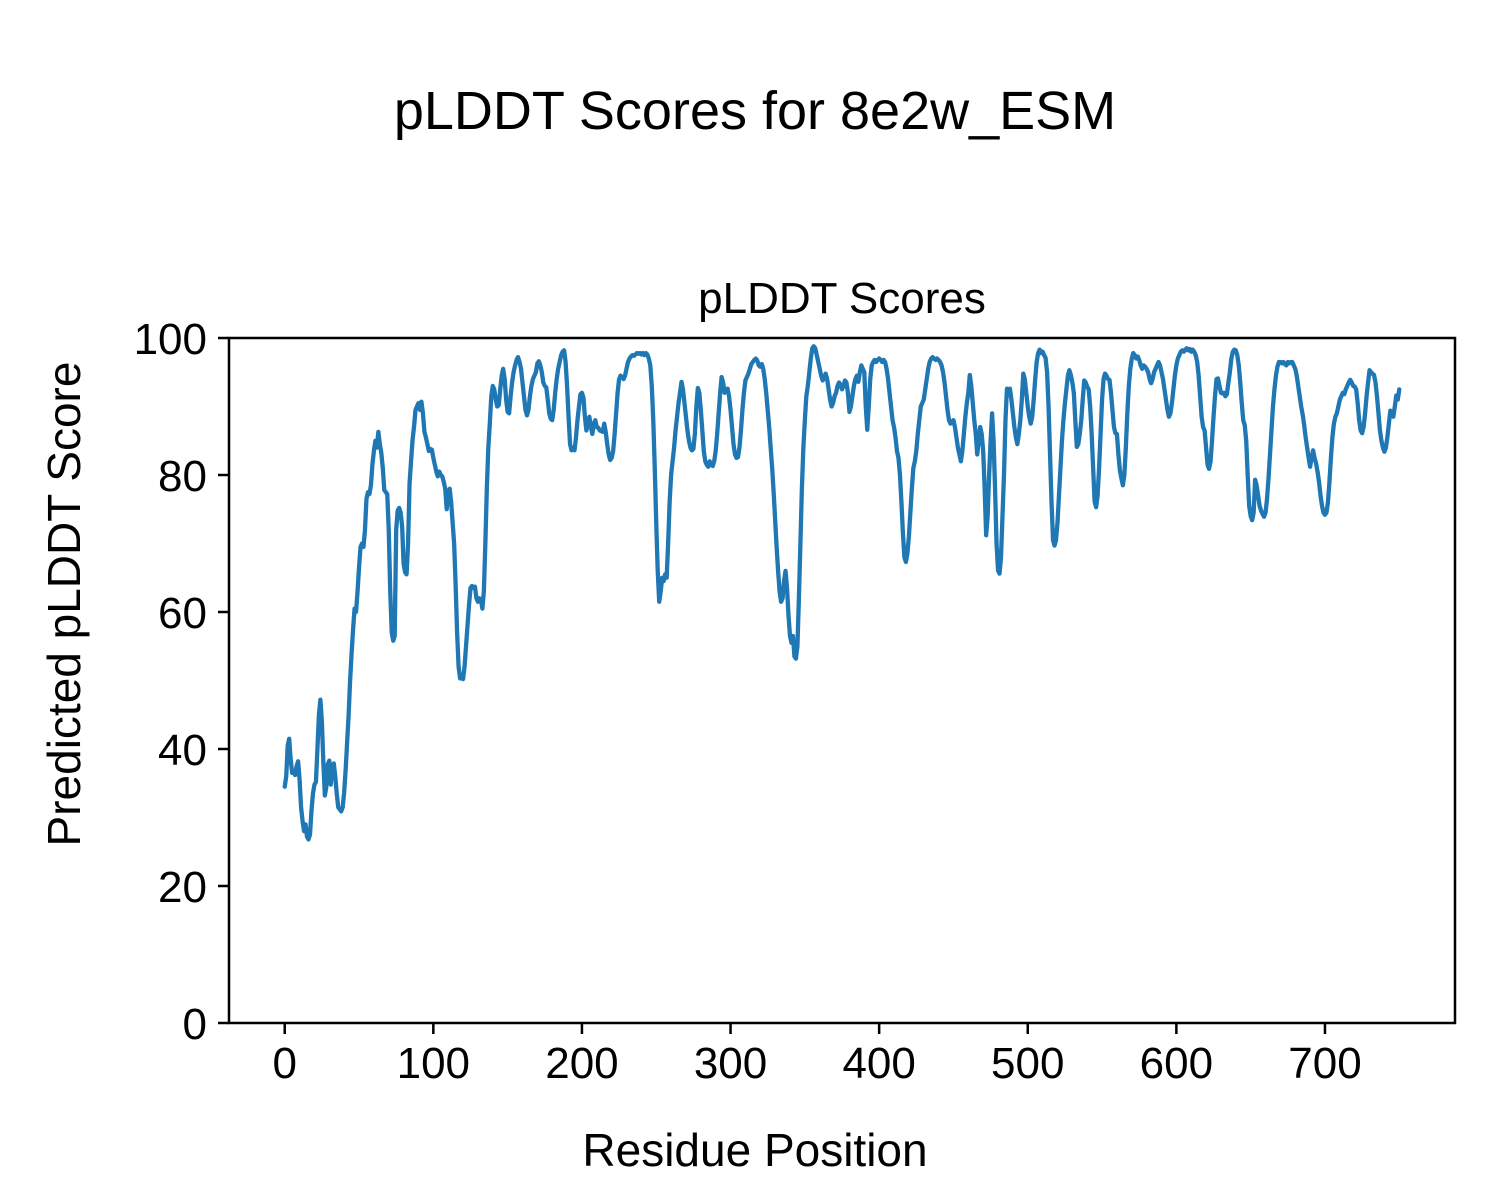  What do you see at coordinates (182, 613) in the screenshot?
I see `y-tick-label: 60` at bounding box center [182, 613].